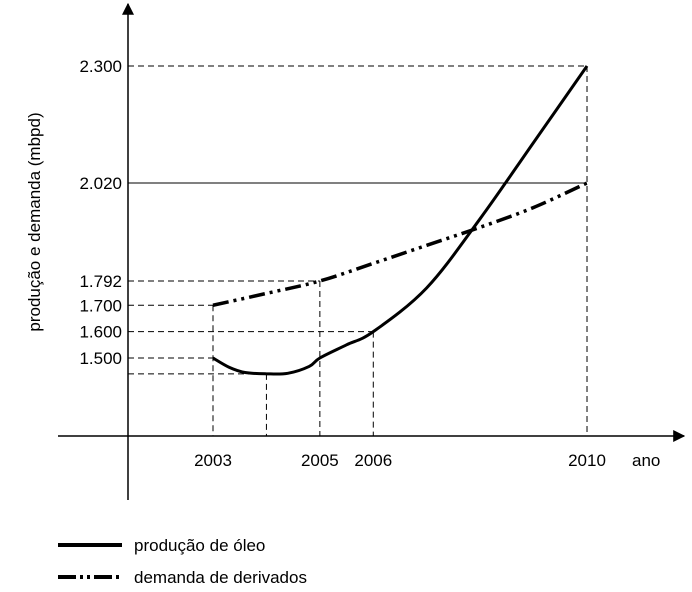  Describe the element at coordinates (646, 460) in the screenshot. I see `x-axis-label: ano` at that location.